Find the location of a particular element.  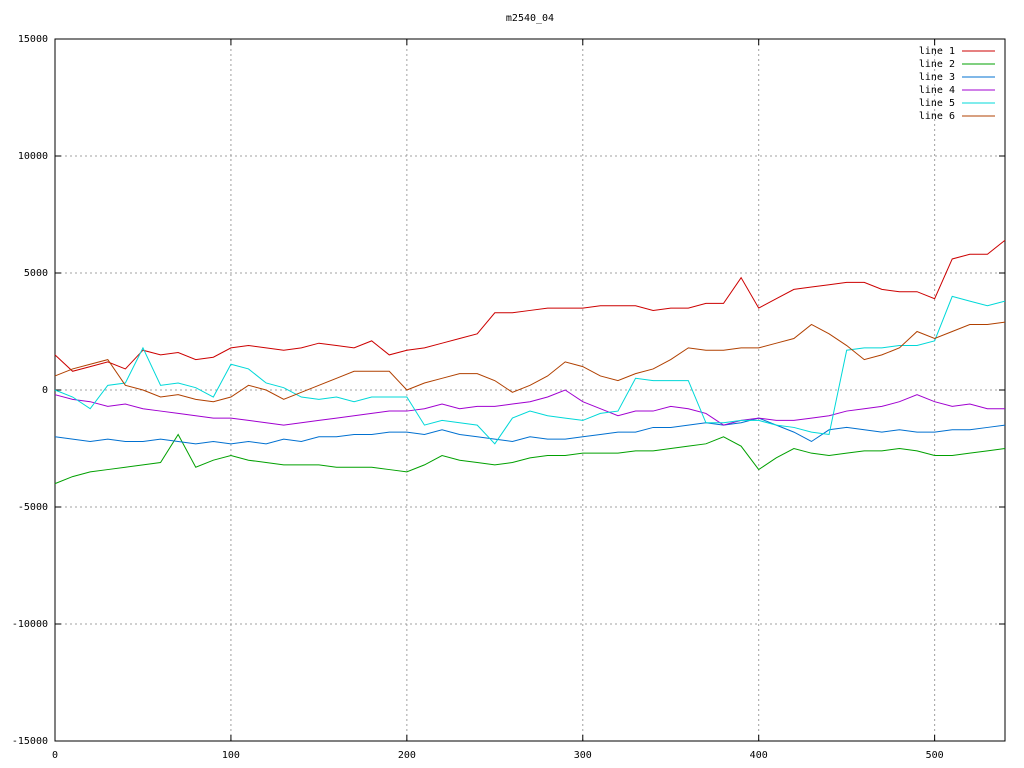

x-tick-label: 0 is located at coordinates (55, 755).